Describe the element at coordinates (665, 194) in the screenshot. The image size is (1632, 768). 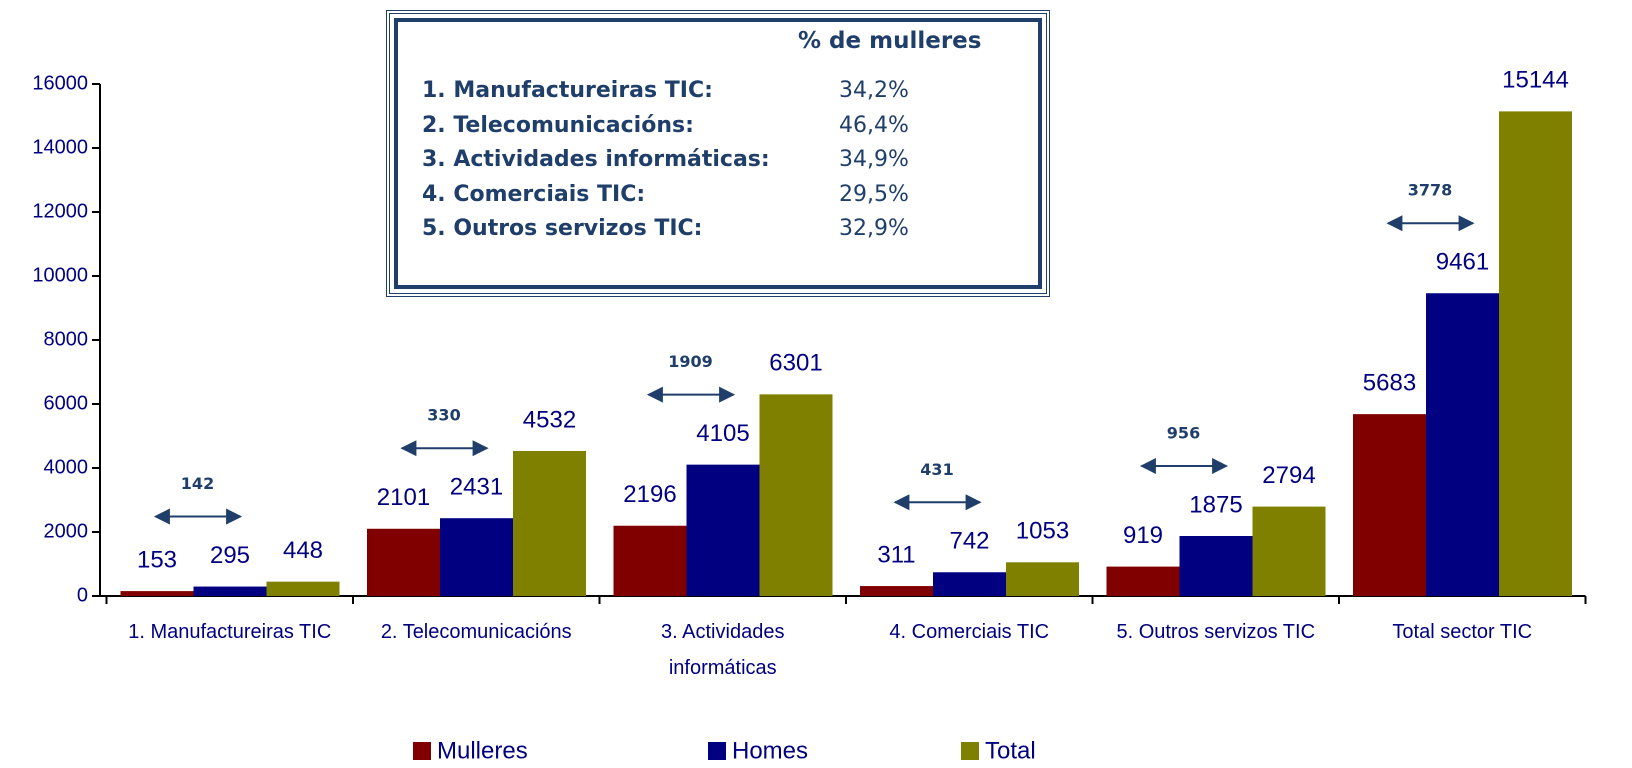
I see `inset-row: 4. Comerciais TIC: 29,5%` at that location.